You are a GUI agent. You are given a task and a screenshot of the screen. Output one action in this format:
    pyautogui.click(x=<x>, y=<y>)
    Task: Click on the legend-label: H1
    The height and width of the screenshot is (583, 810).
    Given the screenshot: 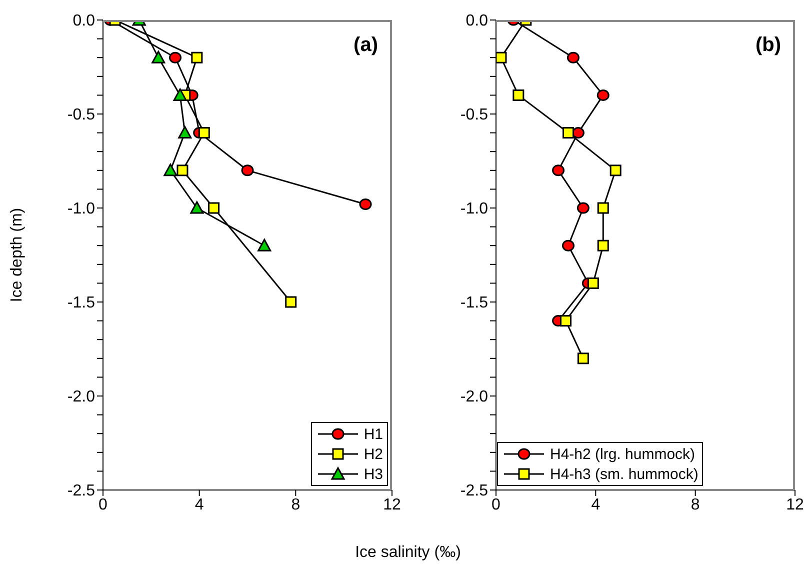 What is the action you would take?
    pyautogui.click(x=373, y=434)
    